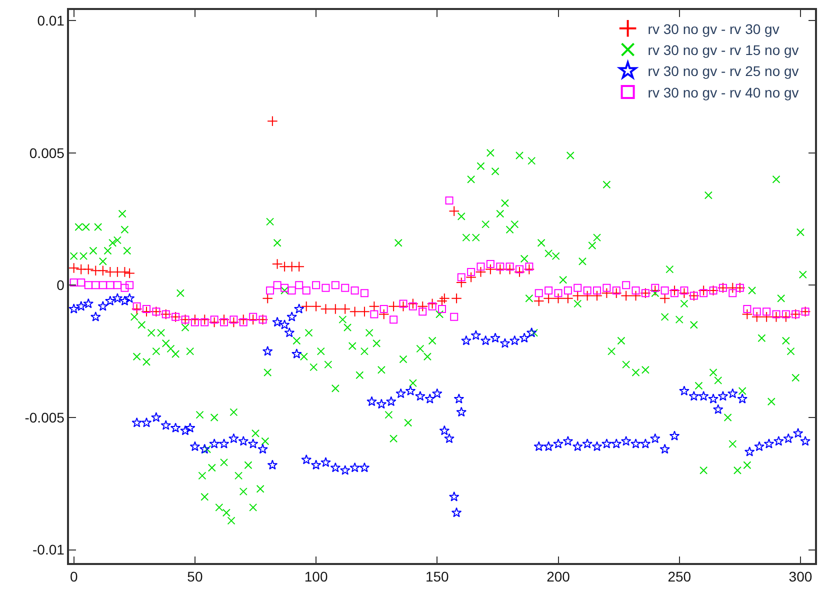 This screenshot has width=822, height=590. Describe the element at coordinates (195, 576) in the screenshot. I see `x-tick-label: 50` at that location.